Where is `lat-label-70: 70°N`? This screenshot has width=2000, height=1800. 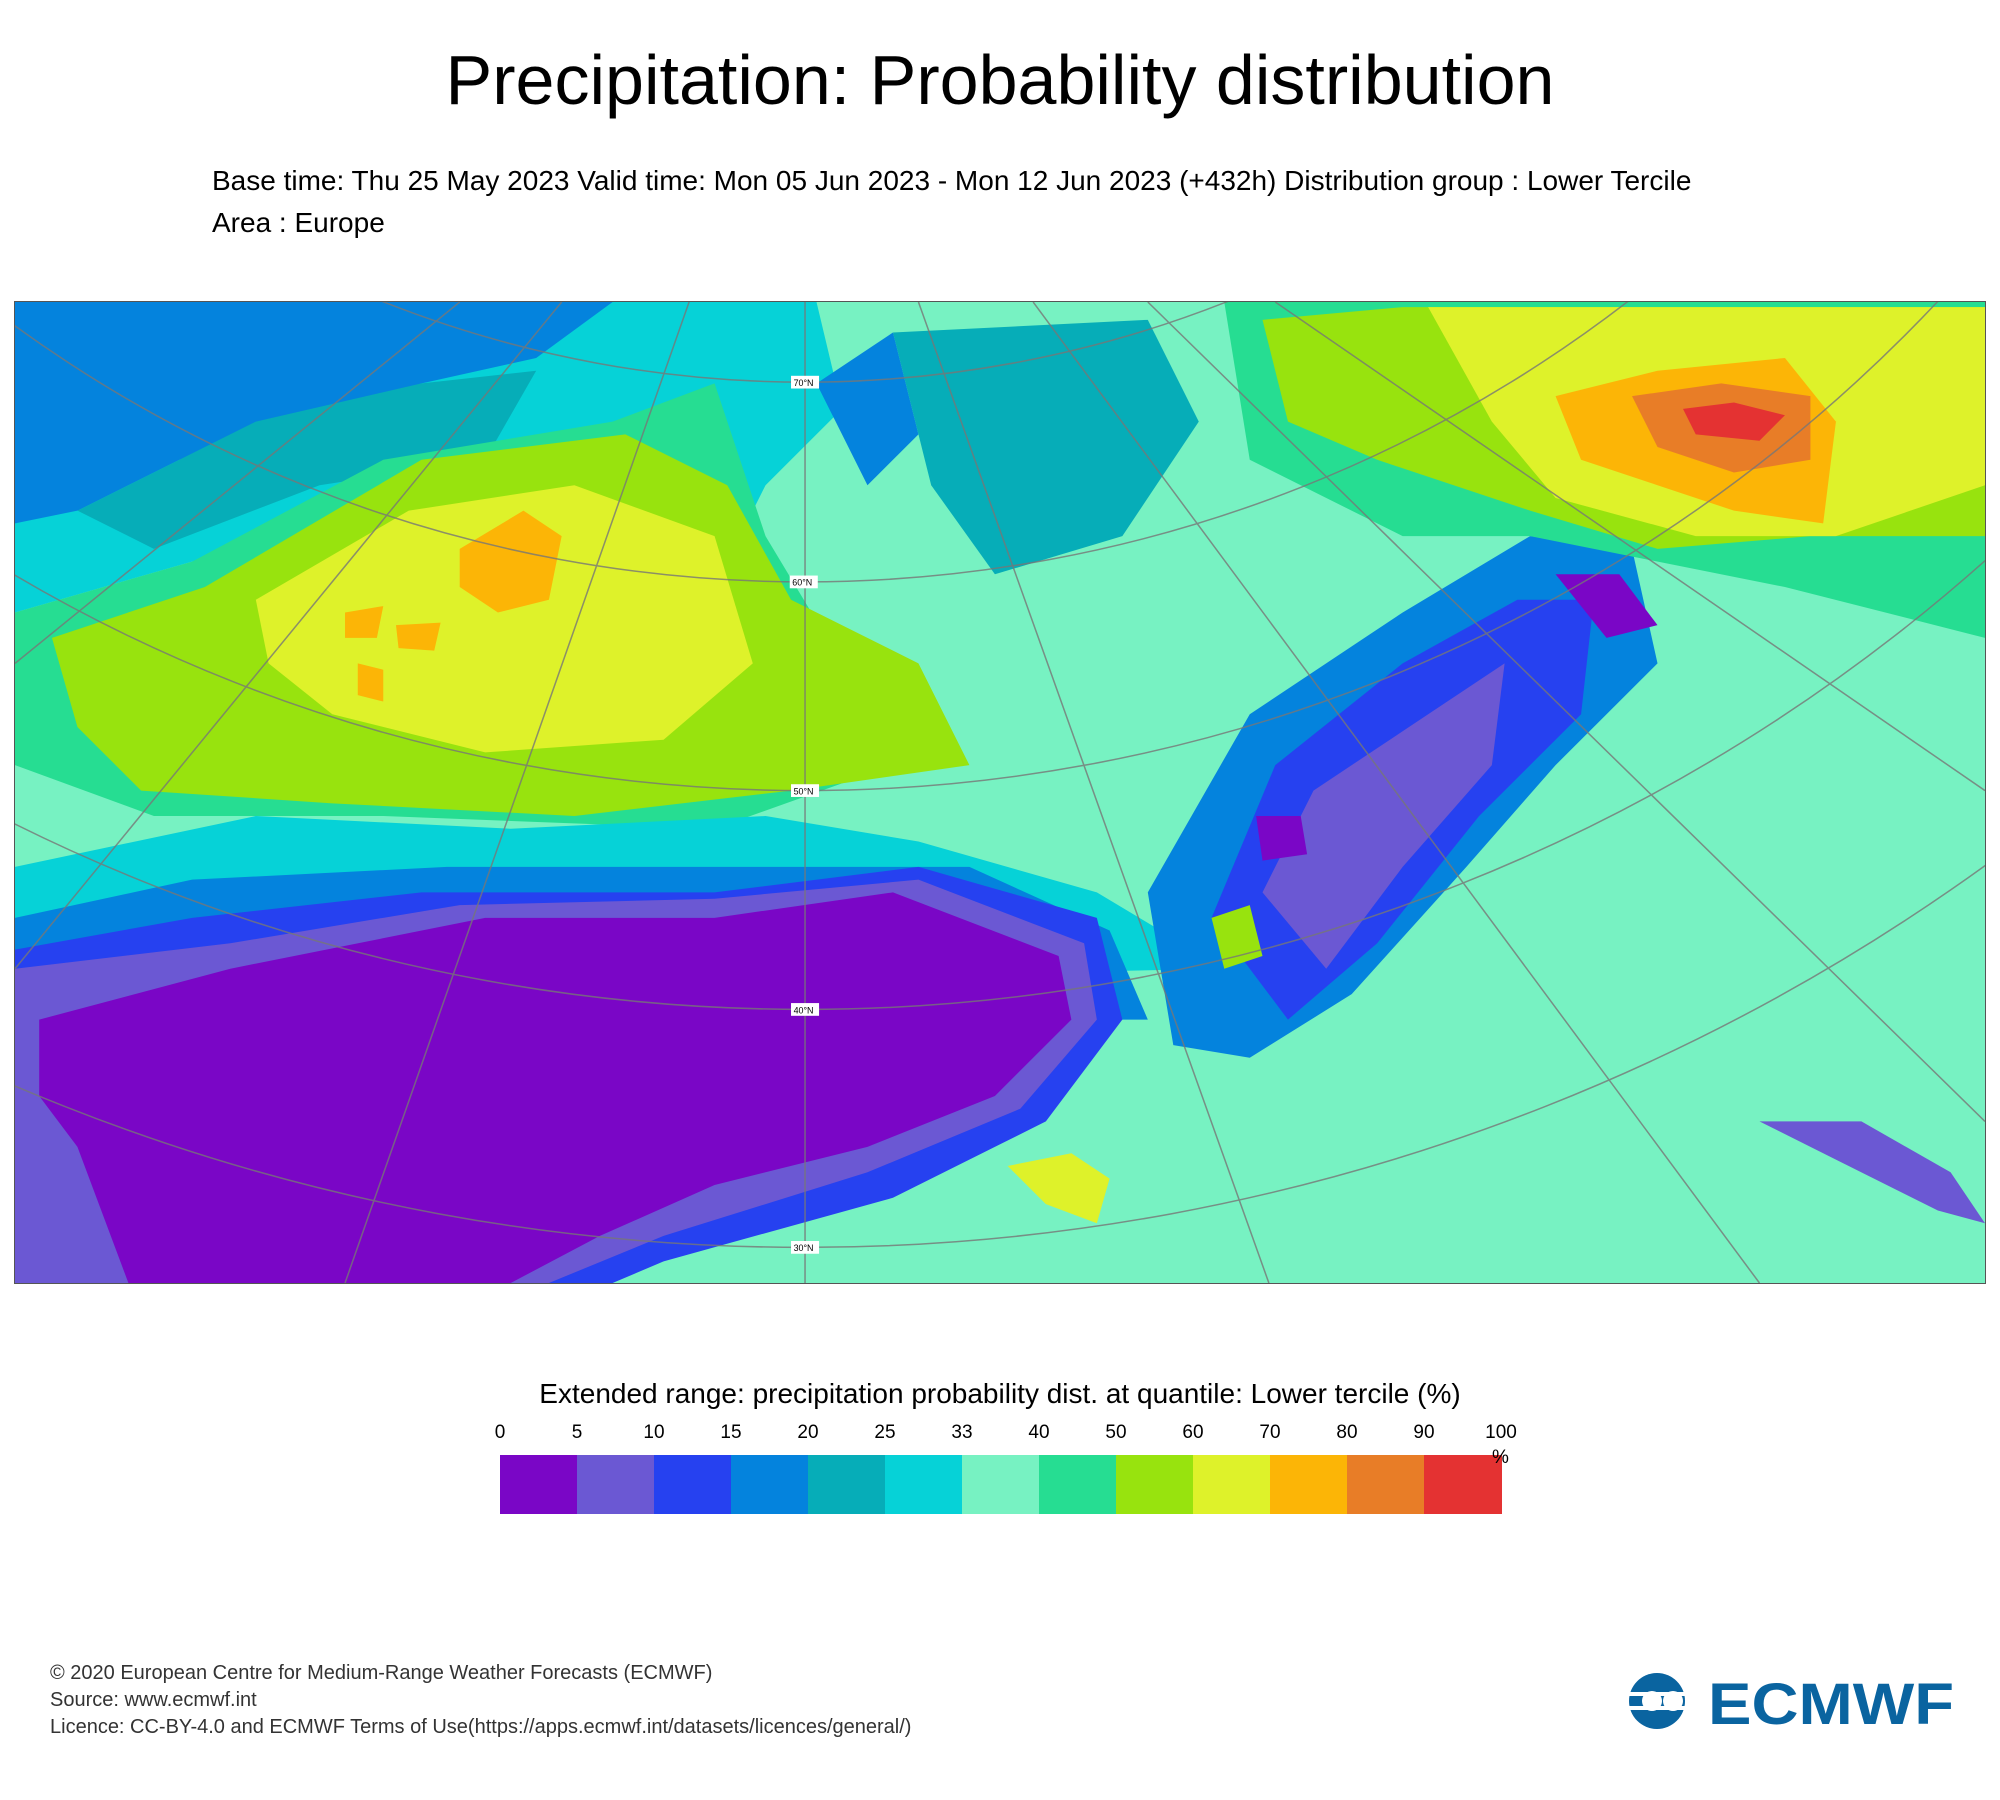 lat-label-70: 70°N is located at coordinates (805, 382).